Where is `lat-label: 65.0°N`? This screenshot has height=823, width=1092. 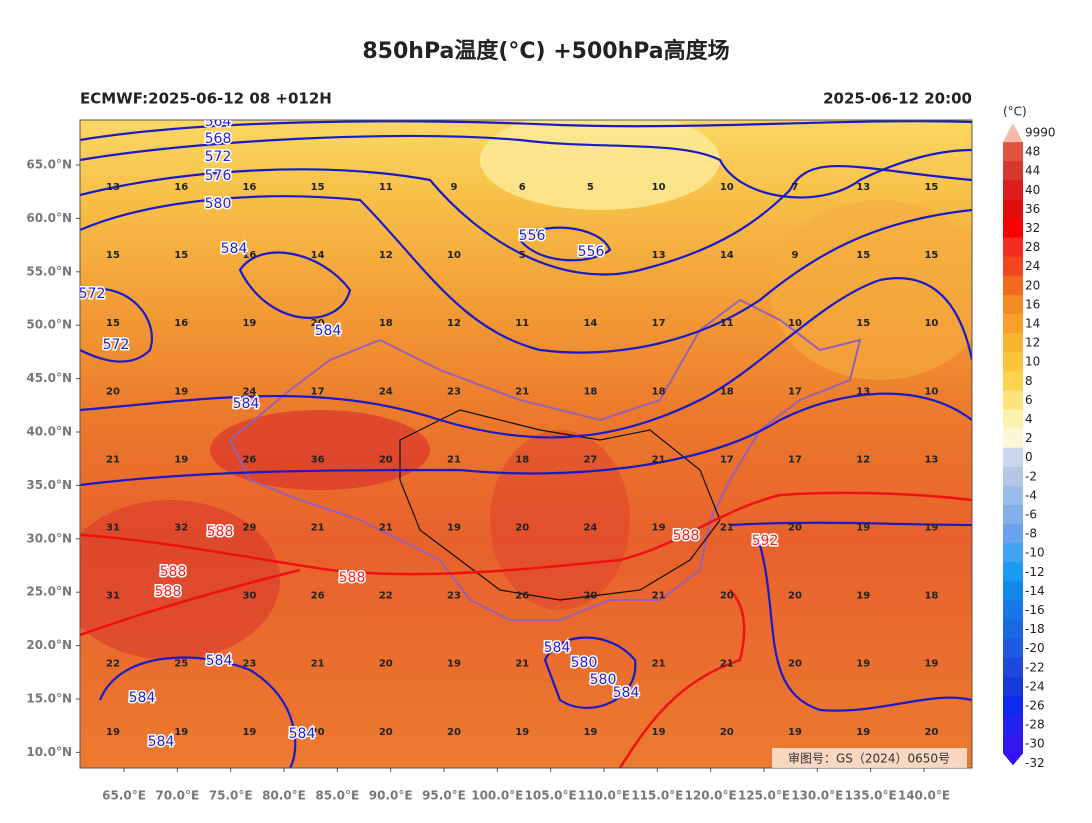
lat-label: 65.0°N is located at coordinates (49, 165).